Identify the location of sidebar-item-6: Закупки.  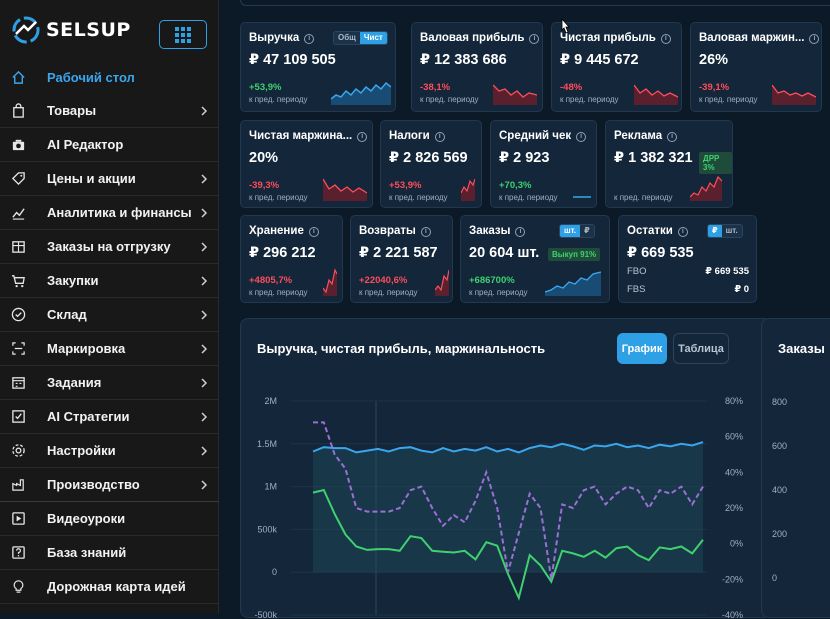
(109, 281).